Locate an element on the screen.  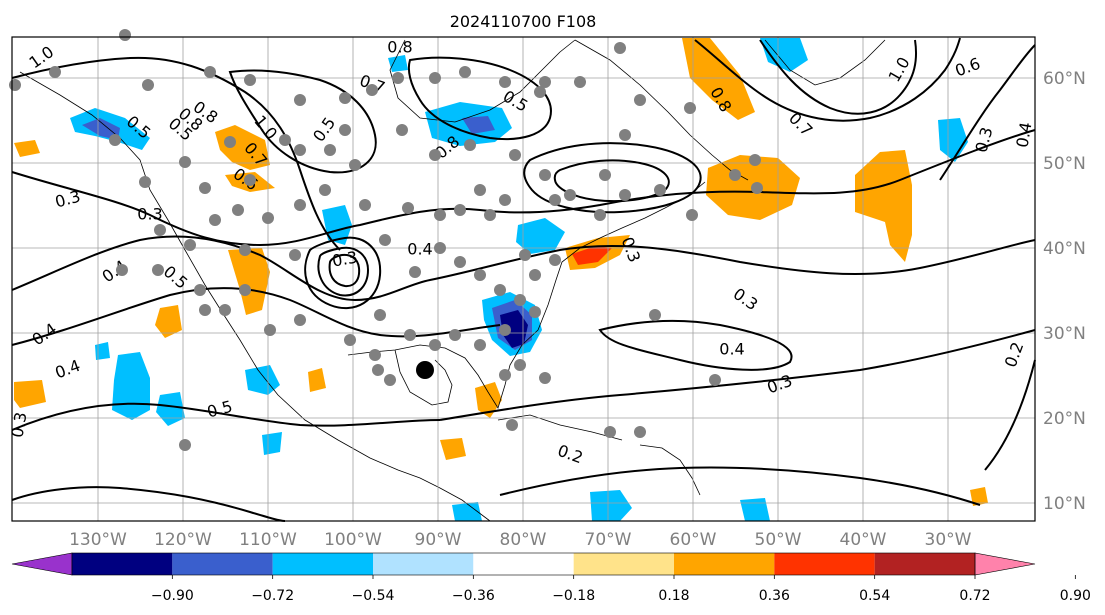
latitude-label: 60°N is located at coordinates (1064, 79).